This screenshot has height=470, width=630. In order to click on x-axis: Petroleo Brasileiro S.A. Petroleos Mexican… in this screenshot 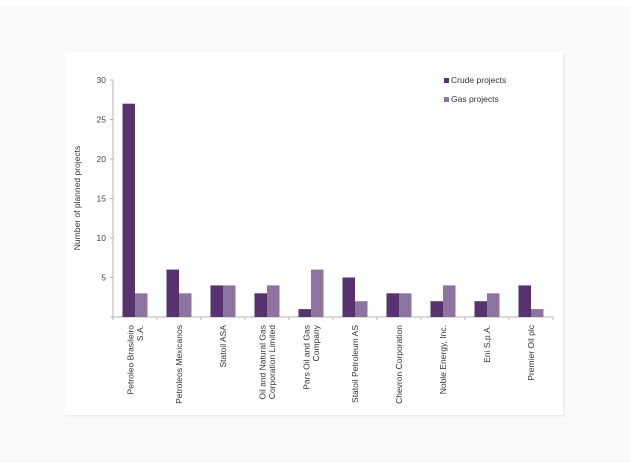, I will do `click(332, 360)`.